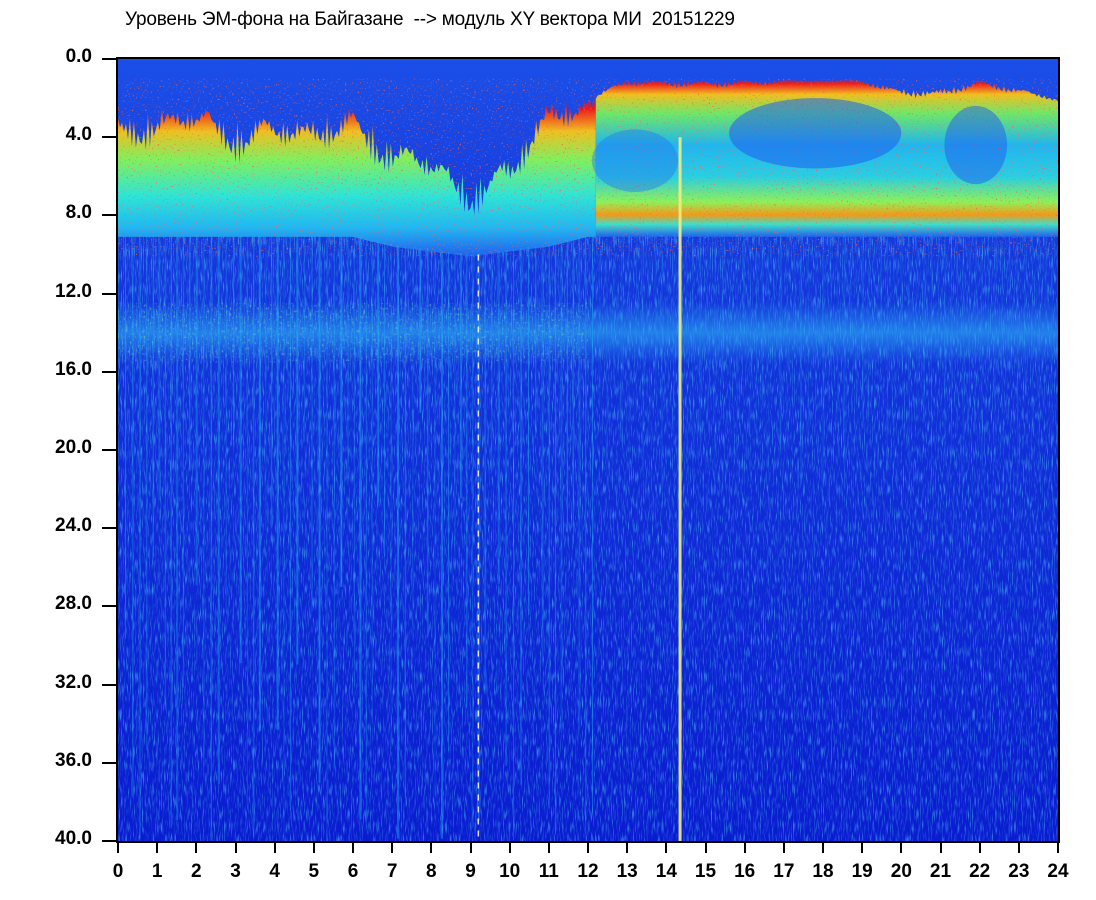  Describe the element at coordinates (627, 871) in the screenshot. I see `x-tick-label: 13` at that location.